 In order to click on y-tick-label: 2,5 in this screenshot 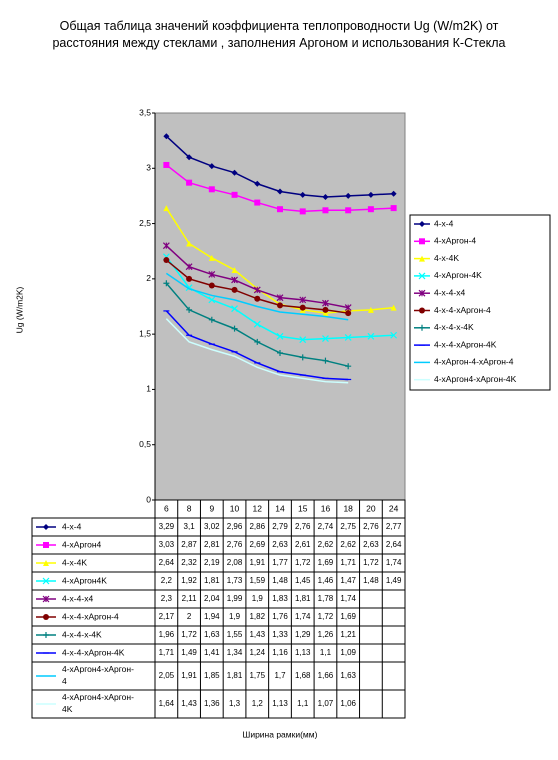, I will do `click(145, 223)`.